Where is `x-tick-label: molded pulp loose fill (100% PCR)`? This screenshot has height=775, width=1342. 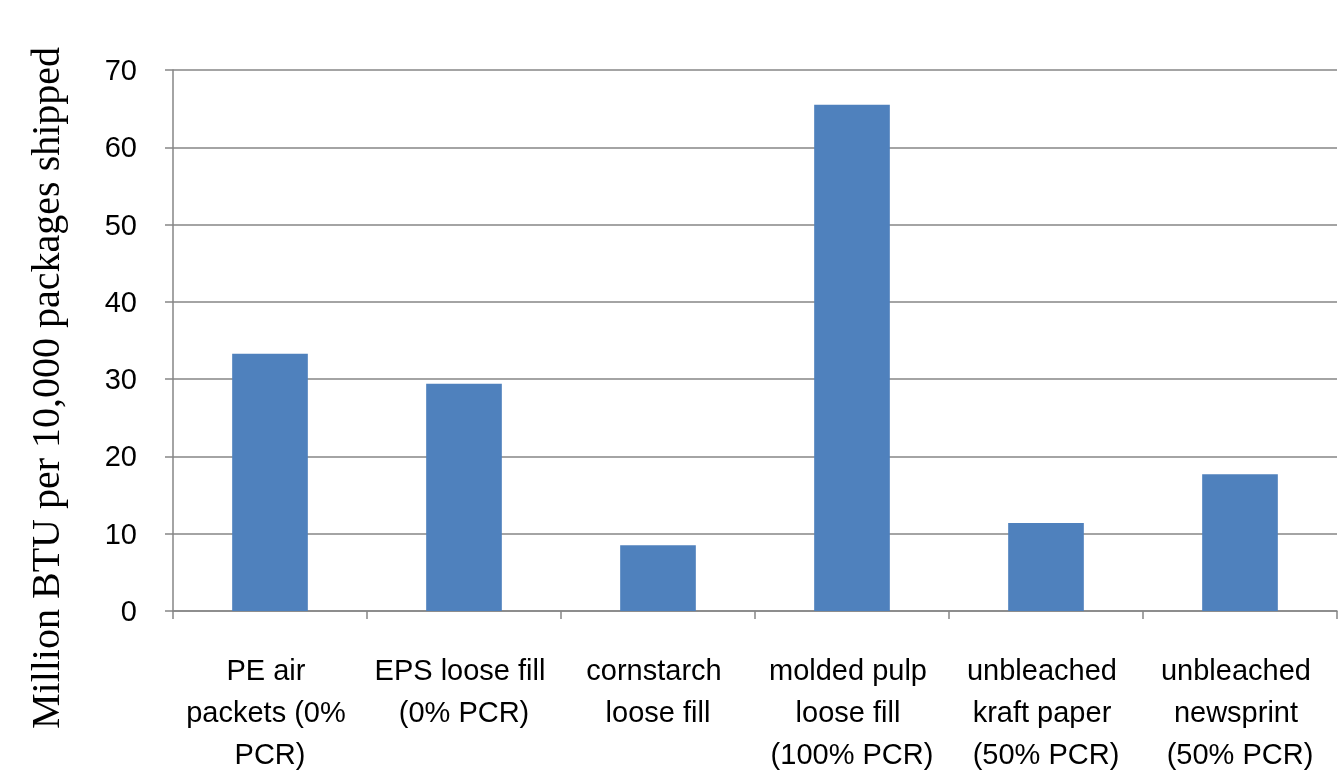 x-tick-label: molded pulp loose fill (100% PCR) is located at coordinates (852, 712).